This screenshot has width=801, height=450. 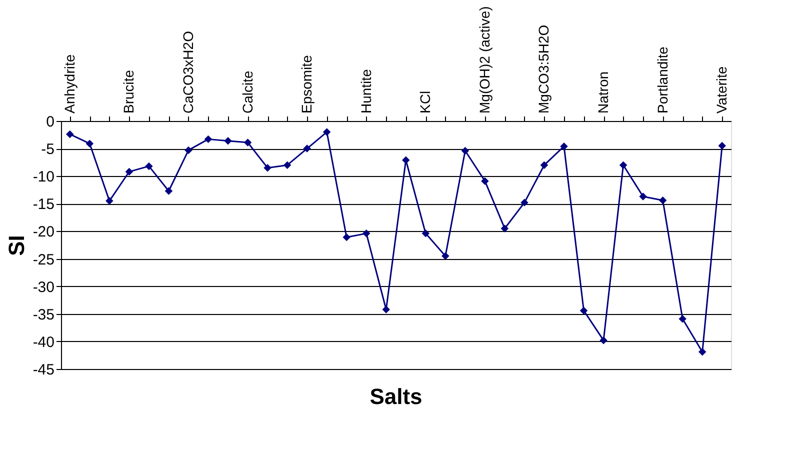 What do you see at coordinates (69, 84) in the screenshot?
I see `x-tick-label: Anhydrite` at bounding box center [69, 84].